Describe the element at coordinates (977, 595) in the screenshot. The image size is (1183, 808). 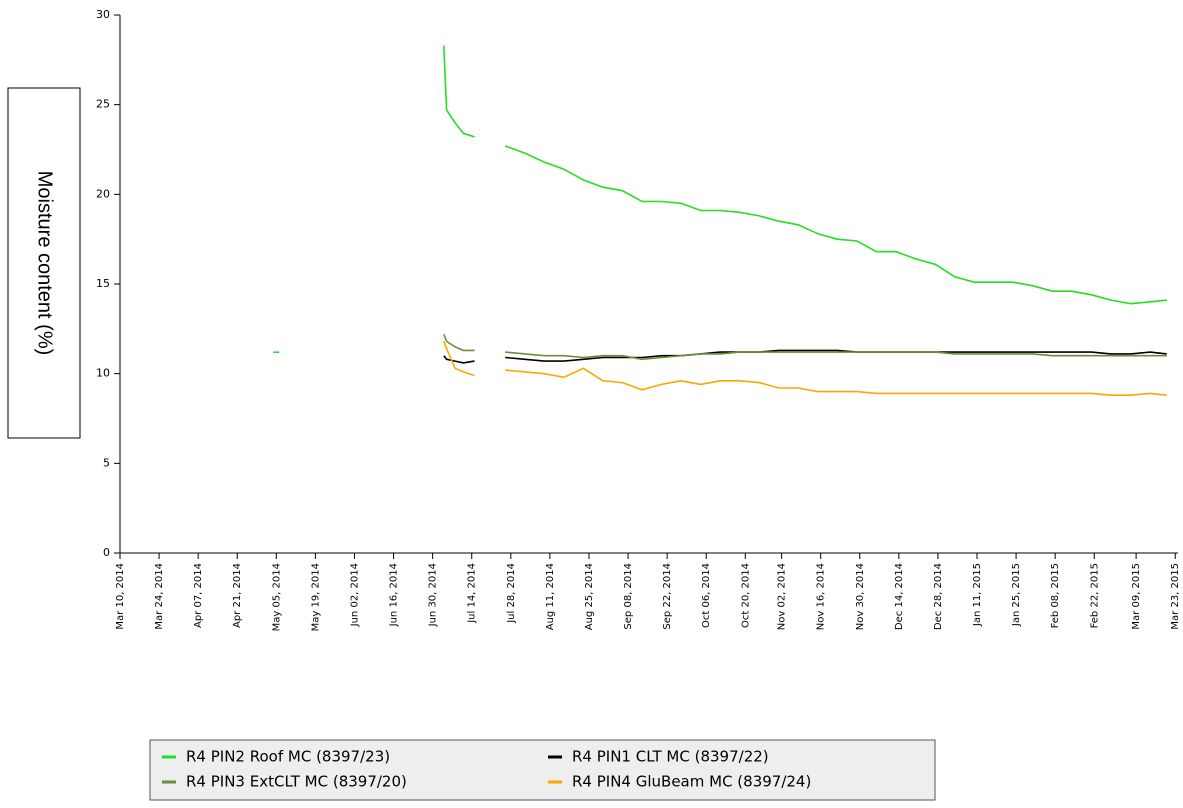
I see `x-tick-label: Jan 11, 2015` at that location.